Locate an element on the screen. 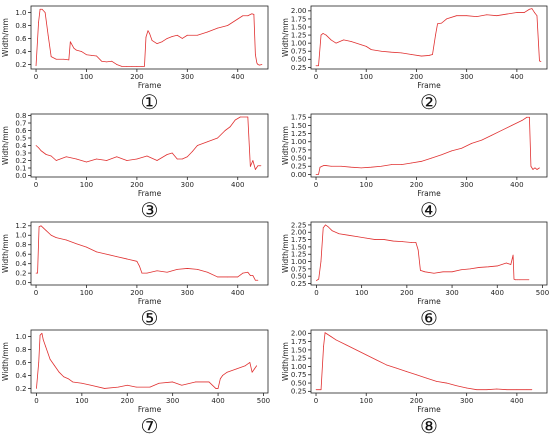  y-tick-label: 0.8 is located at coordinates (20, 350).